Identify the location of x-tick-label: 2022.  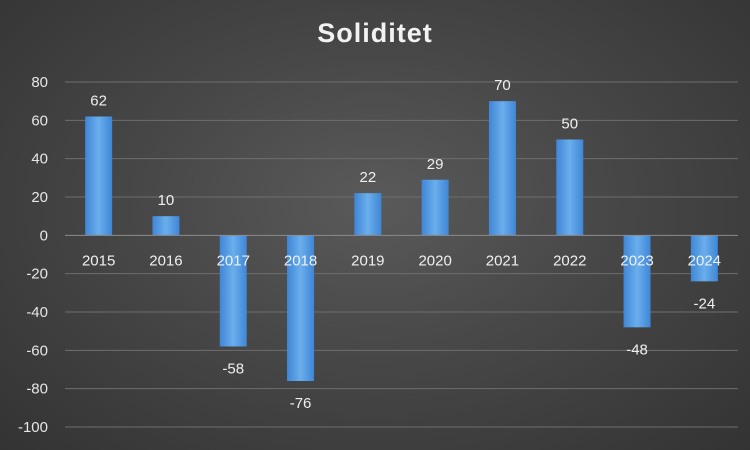
(569, 260).